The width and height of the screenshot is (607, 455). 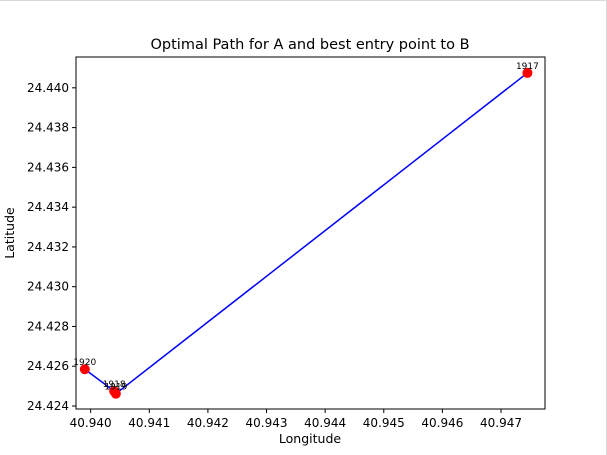 What do you see at coordinates (48, 326) in the screenshot?
I see `y-tick-label: 24.428` at bounding box center [48, 326].